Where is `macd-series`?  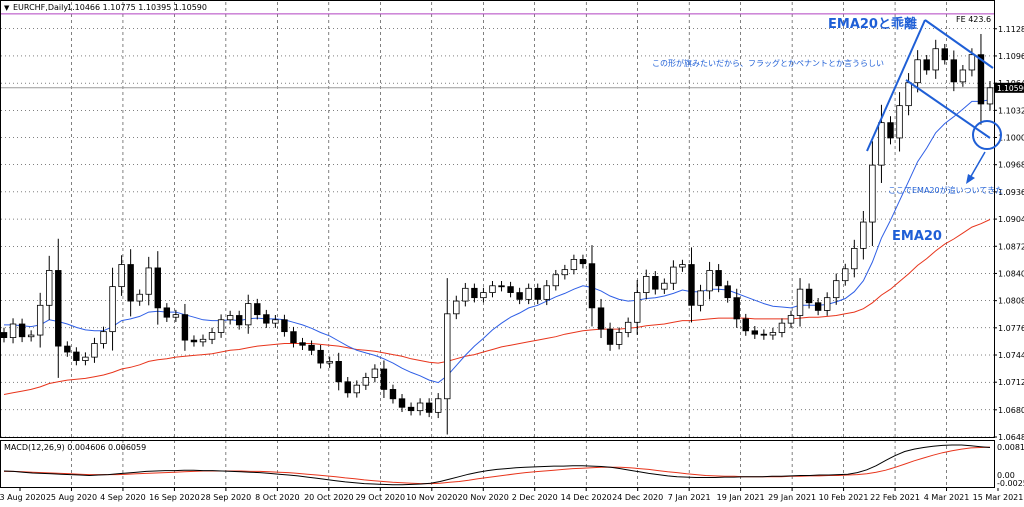
macd-series is located at coordinates (497, 465).